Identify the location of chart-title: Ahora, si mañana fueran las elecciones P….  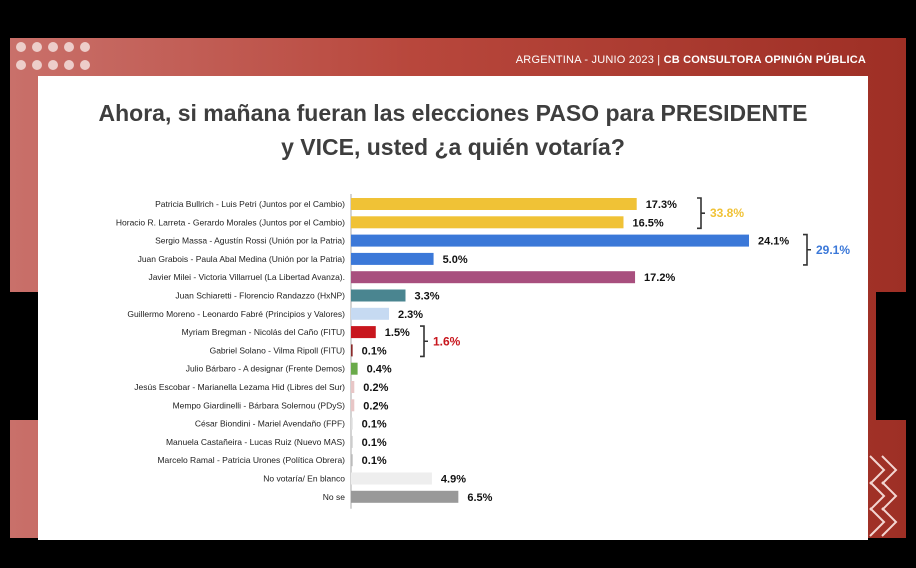
(453, 130).